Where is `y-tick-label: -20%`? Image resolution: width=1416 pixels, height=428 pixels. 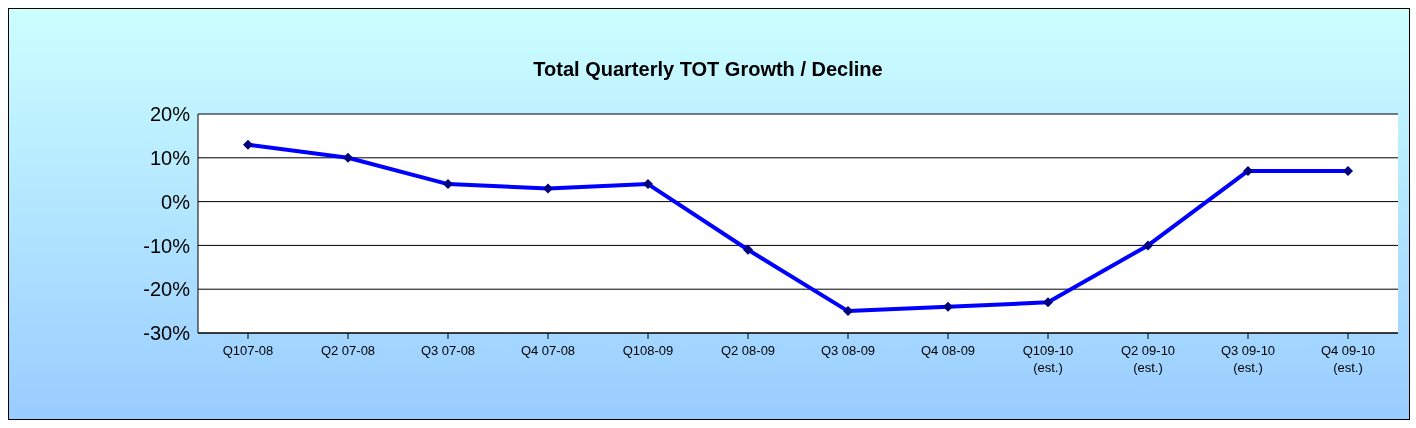 y-tick-label: -20% is located at coordinates (167, 289).